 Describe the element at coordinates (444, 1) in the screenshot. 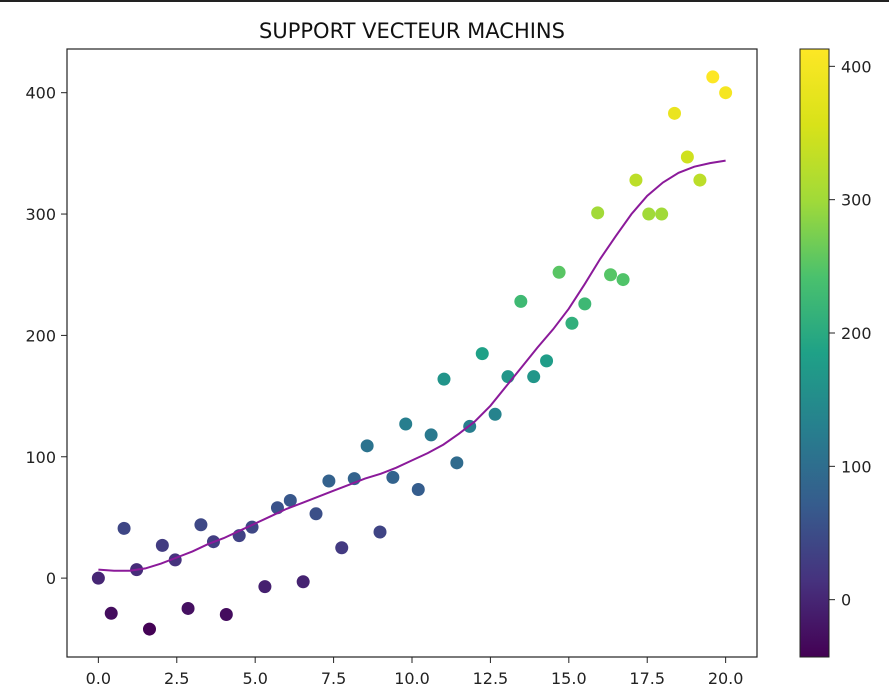

I see `window-top-border` at that location.